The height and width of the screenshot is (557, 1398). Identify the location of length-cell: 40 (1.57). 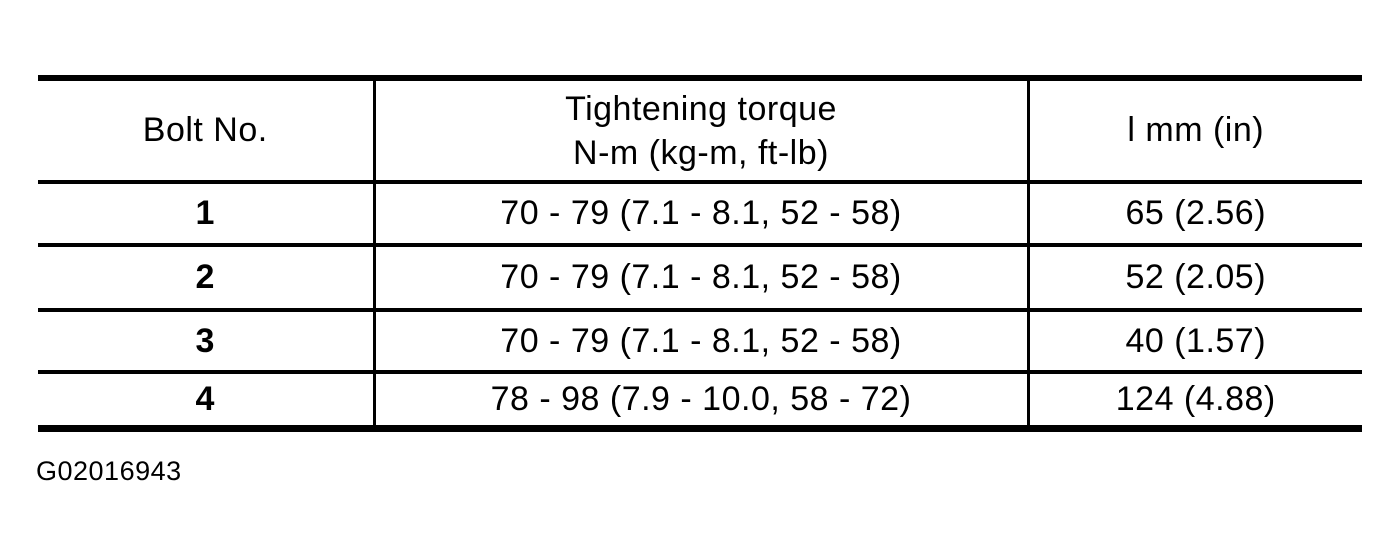
(1195, 342).